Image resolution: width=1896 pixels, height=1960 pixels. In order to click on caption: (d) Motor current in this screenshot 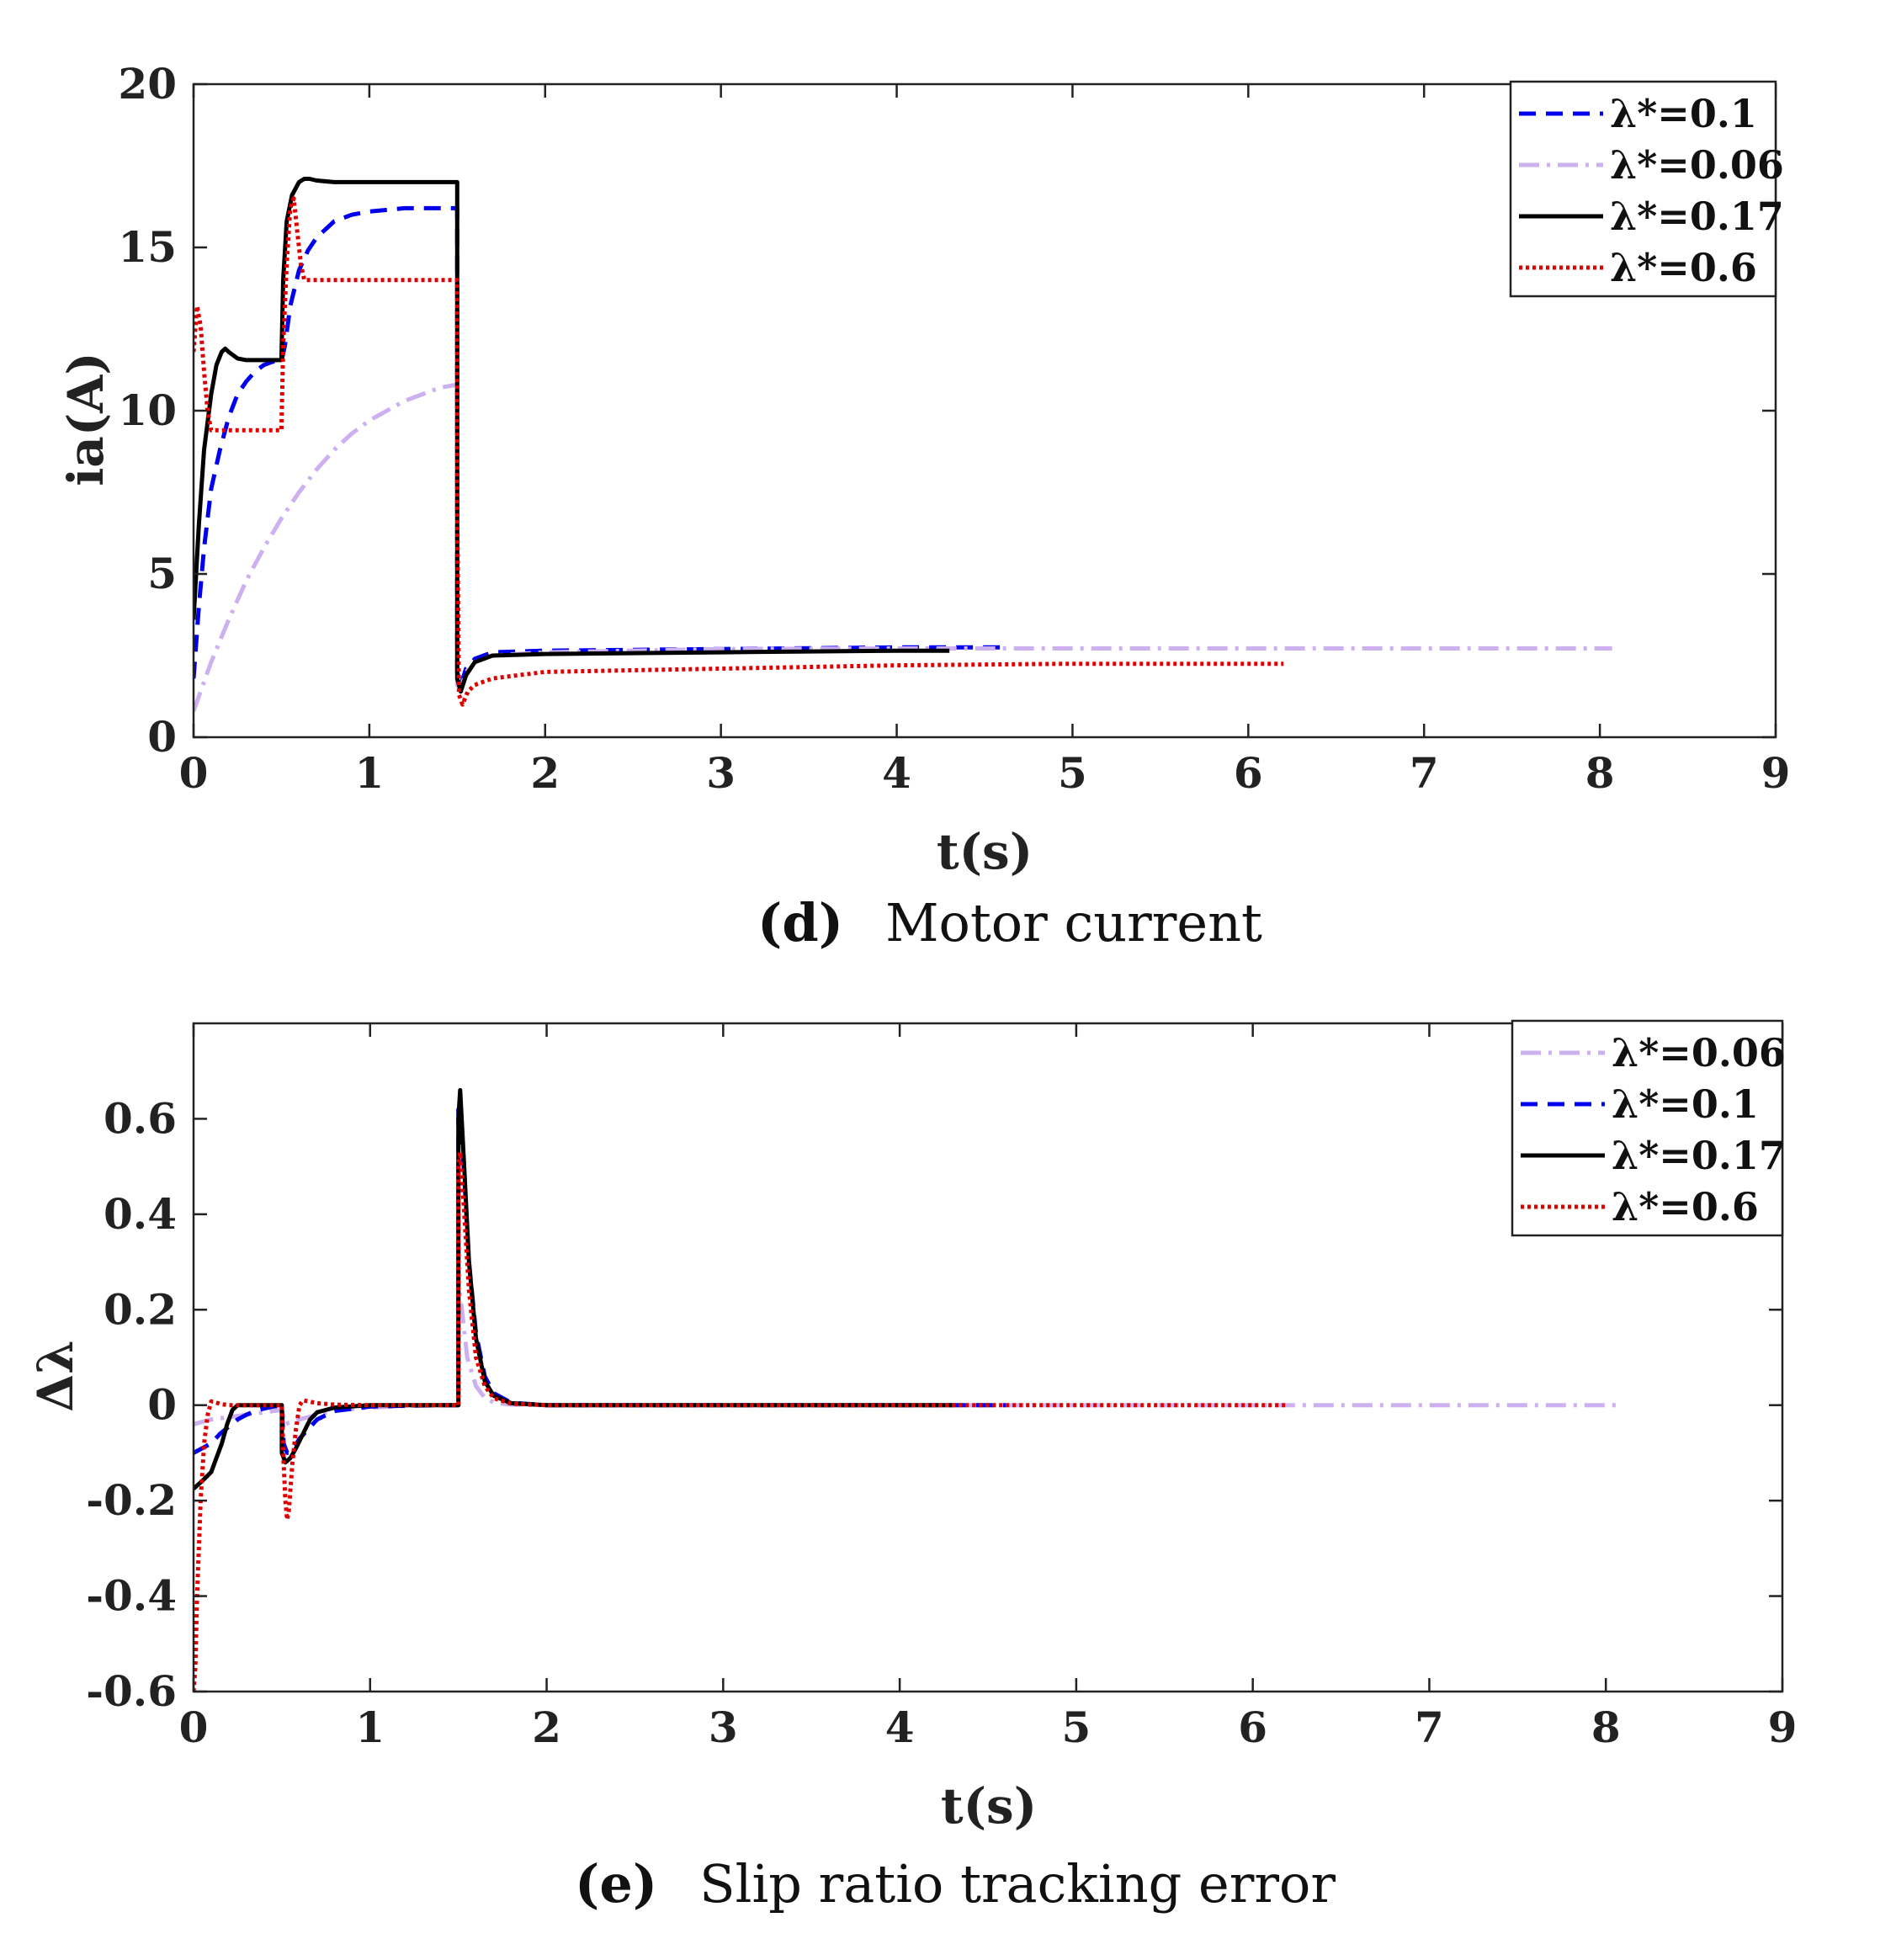, I will do `click(1009, 922)`.